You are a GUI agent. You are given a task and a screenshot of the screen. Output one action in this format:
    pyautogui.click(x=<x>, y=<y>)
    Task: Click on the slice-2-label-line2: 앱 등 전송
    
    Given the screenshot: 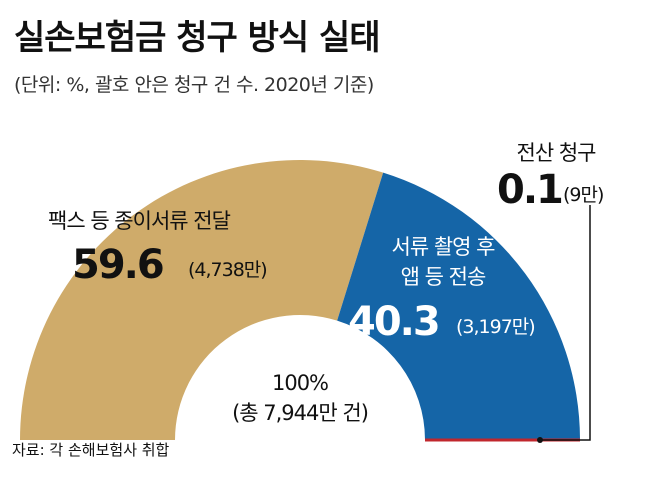 What is the action you would take?
    pyautogui.click(x=443, y=277)
    